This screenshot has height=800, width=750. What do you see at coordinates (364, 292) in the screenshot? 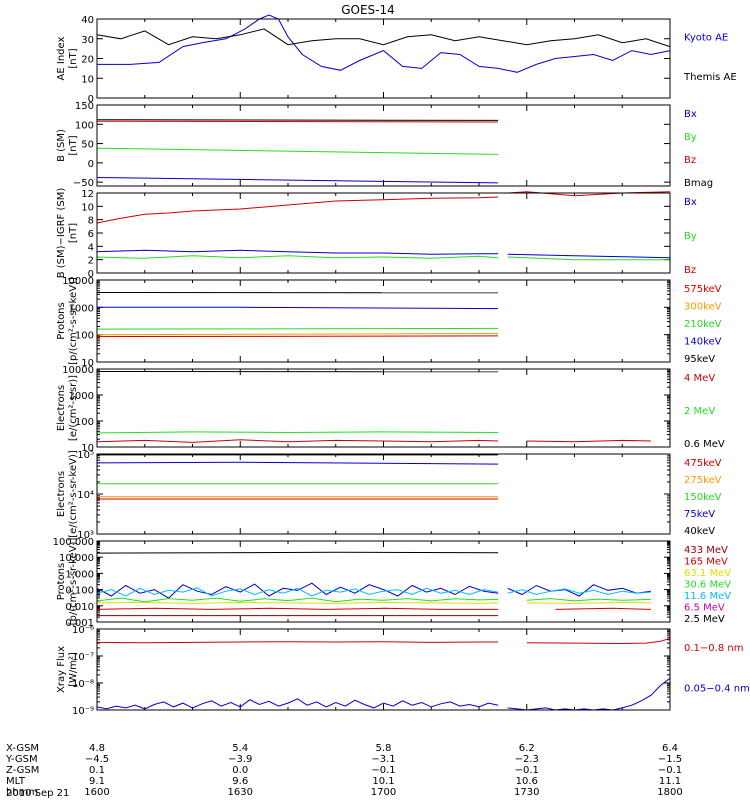
I see `series-line-95kev` at bounding box center [364, 292].